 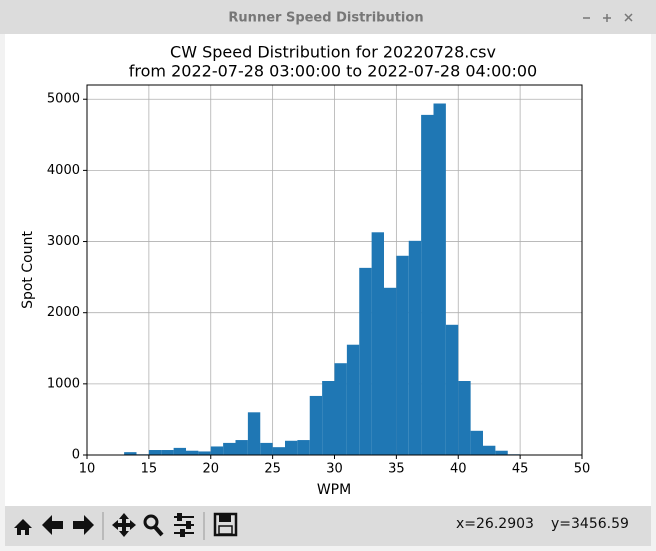 What do you see at coordinates (149, 469) in the screenshot?
I see `x-tick-label: 15` at bounding box center [149, 469].